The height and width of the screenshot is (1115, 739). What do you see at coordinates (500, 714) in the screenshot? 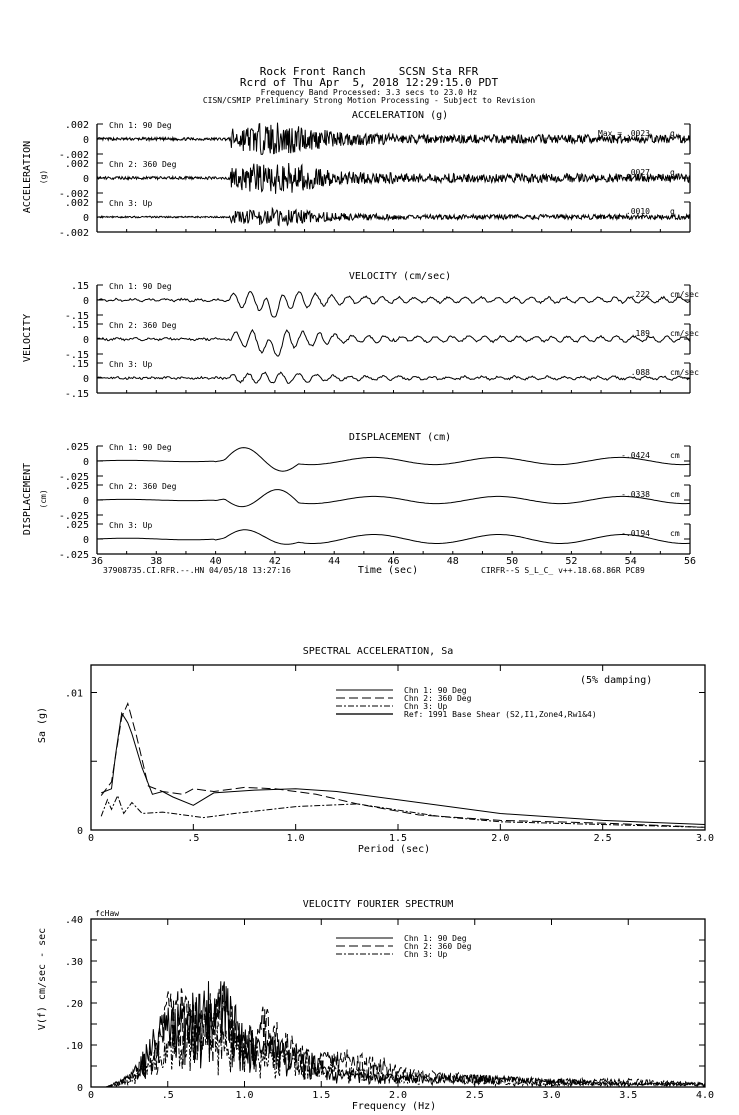
I see `legend-label-reference: Ref: 1991 Base Shear (S2,I1,Zone4,Rw1&4)` at bounding box center [500, 714].